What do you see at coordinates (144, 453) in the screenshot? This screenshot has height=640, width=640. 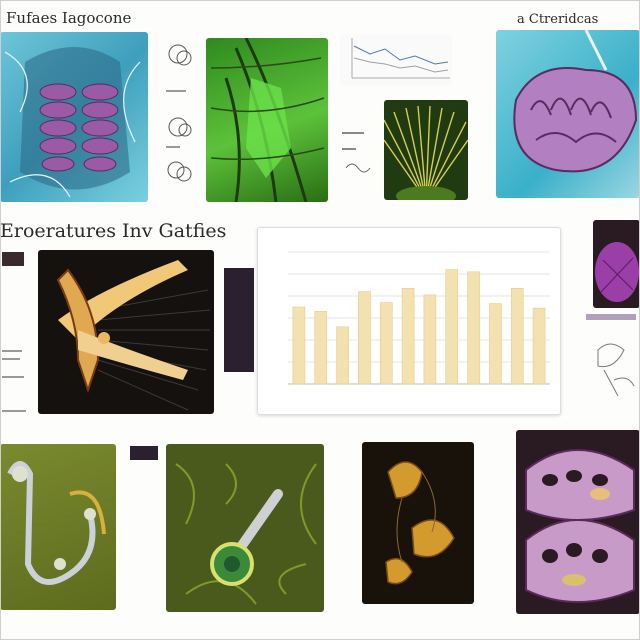 I see `bottom-chip` at bounding box center [144, 453].